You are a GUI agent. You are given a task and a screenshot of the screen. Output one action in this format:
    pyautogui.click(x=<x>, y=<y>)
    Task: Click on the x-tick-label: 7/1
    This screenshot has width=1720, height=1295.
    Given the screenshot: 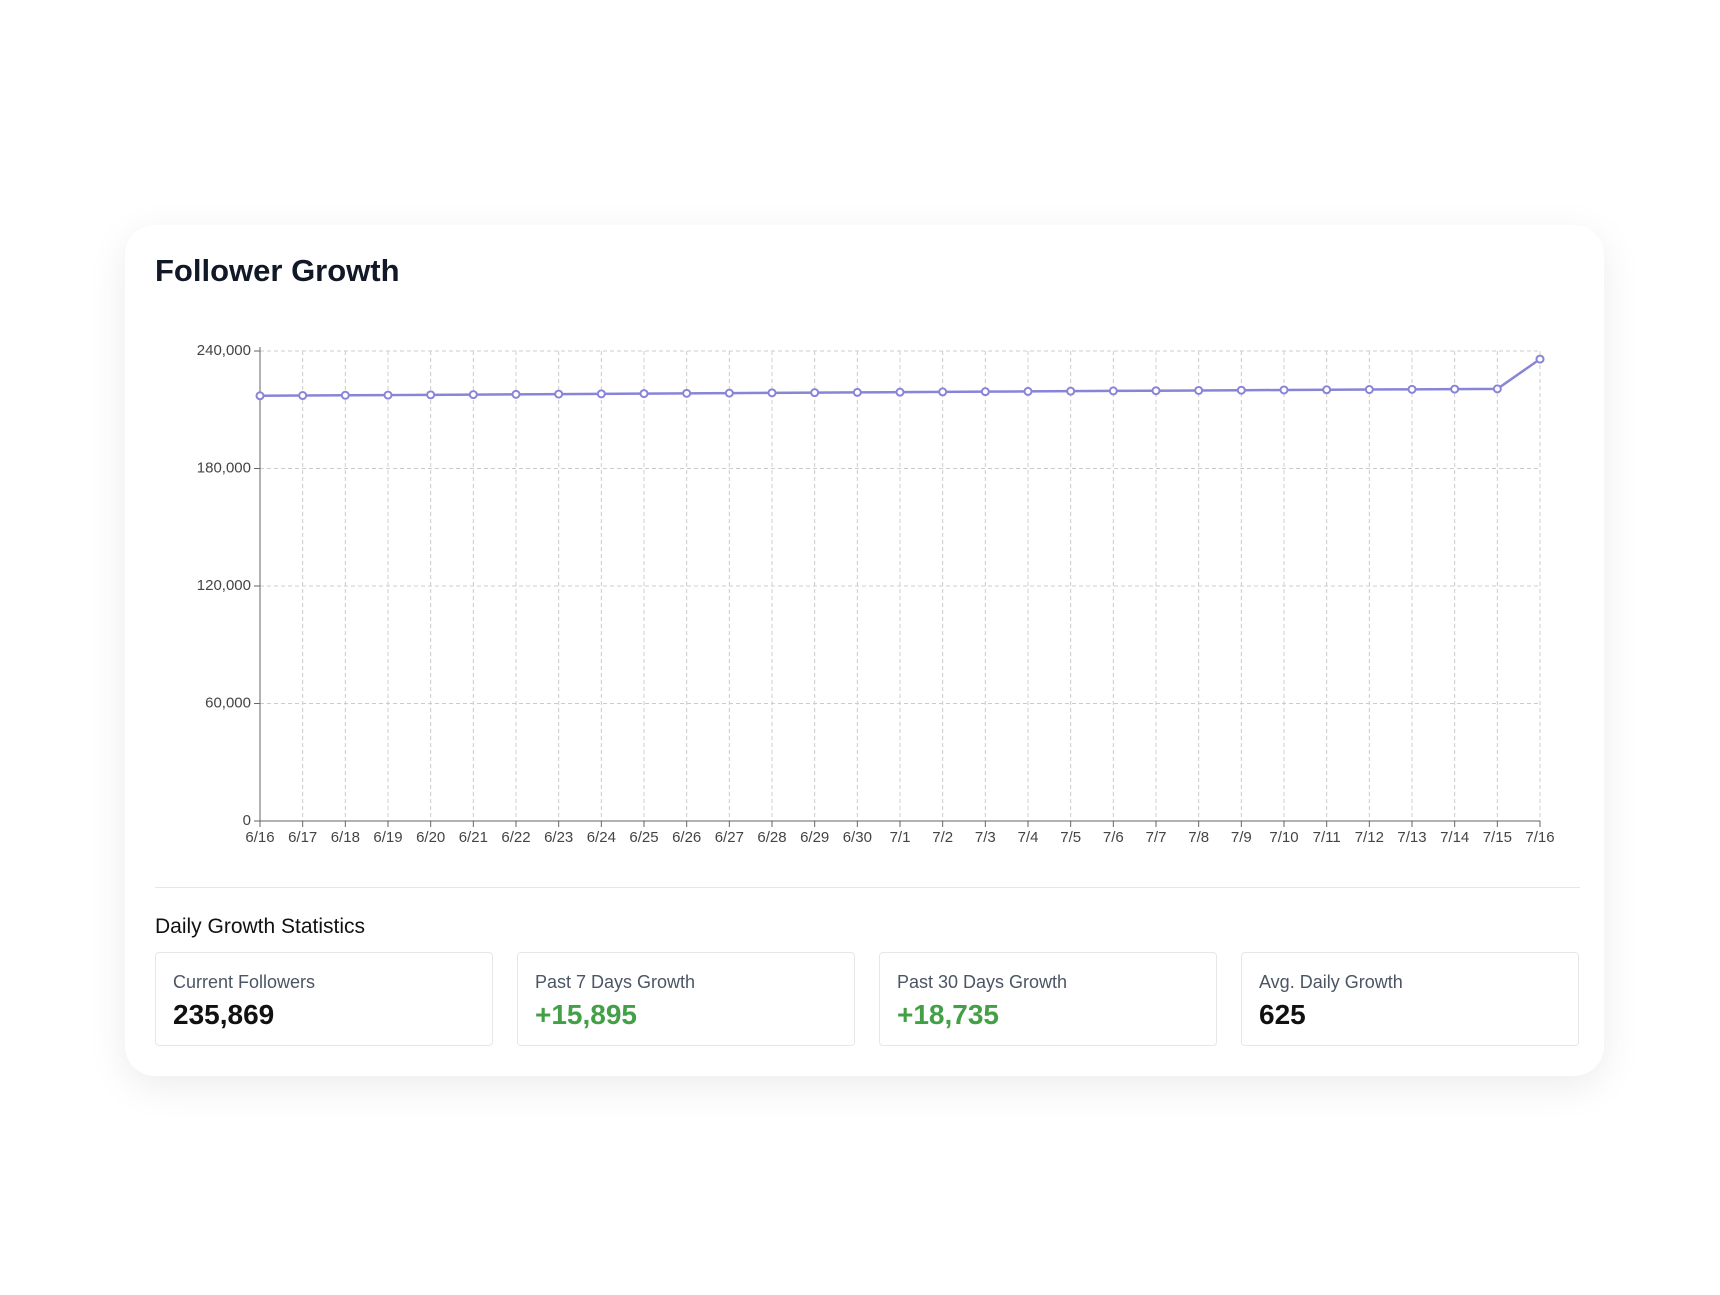 What is the action you would take?
    pyautogui.click(x=900, y=837)
    